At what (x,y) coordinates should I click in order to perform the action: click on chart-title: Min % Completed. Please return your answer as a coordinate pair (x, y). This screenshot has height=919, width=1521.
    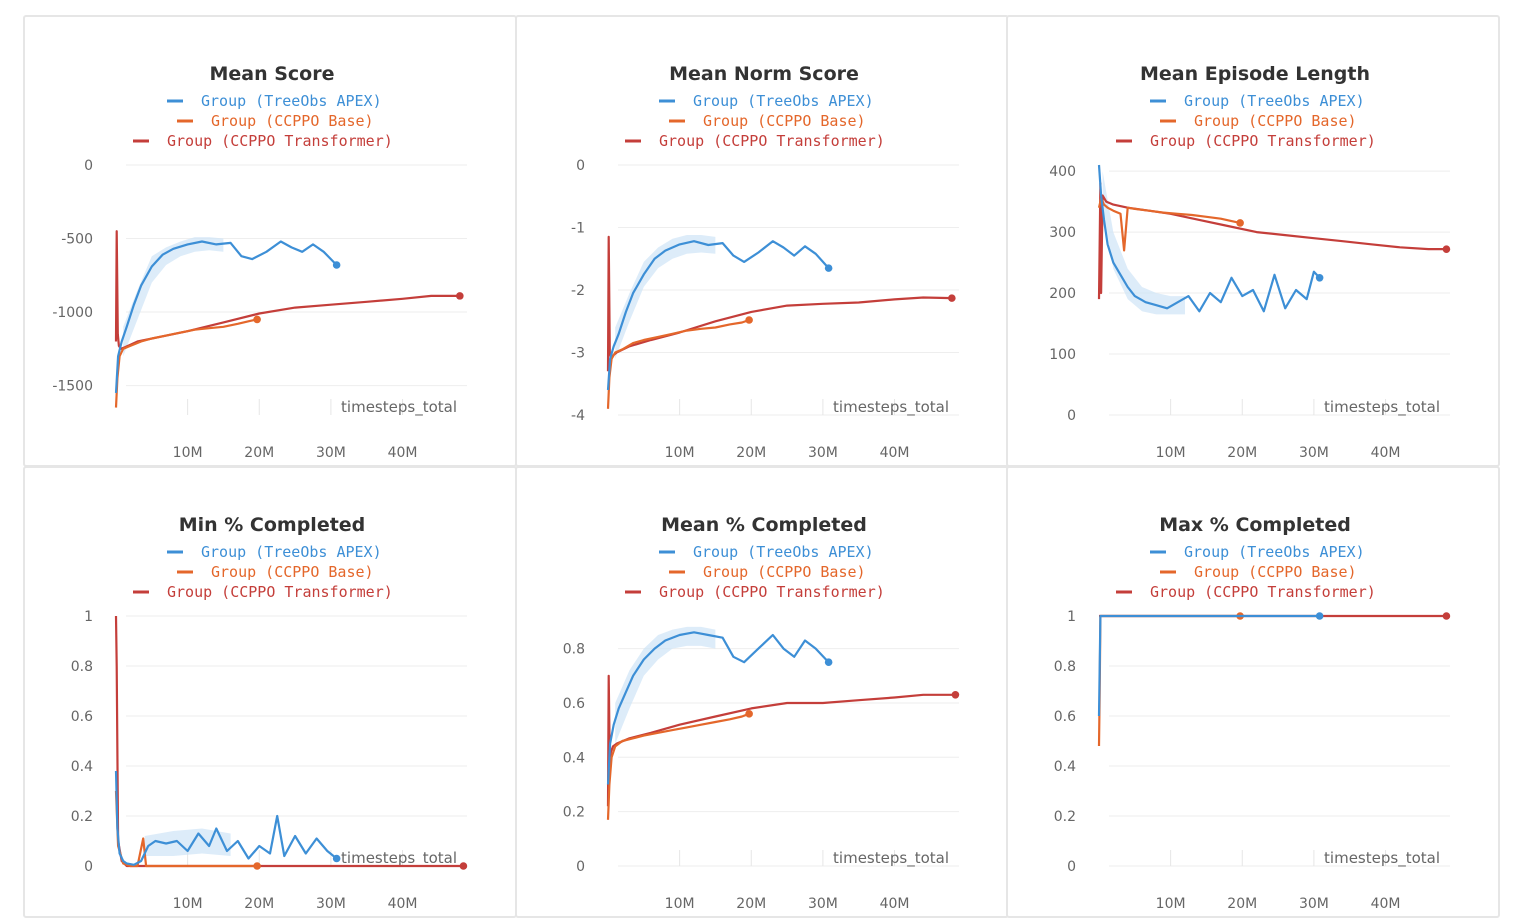
    Looking at the image, I should click on (272, 525).